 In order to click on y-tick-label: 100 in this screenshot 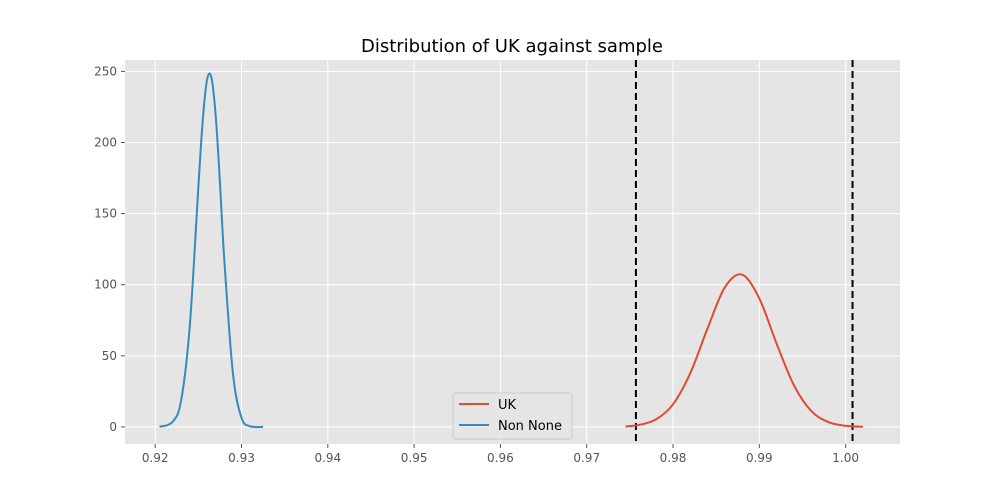, I will do `click(105, 285)`.